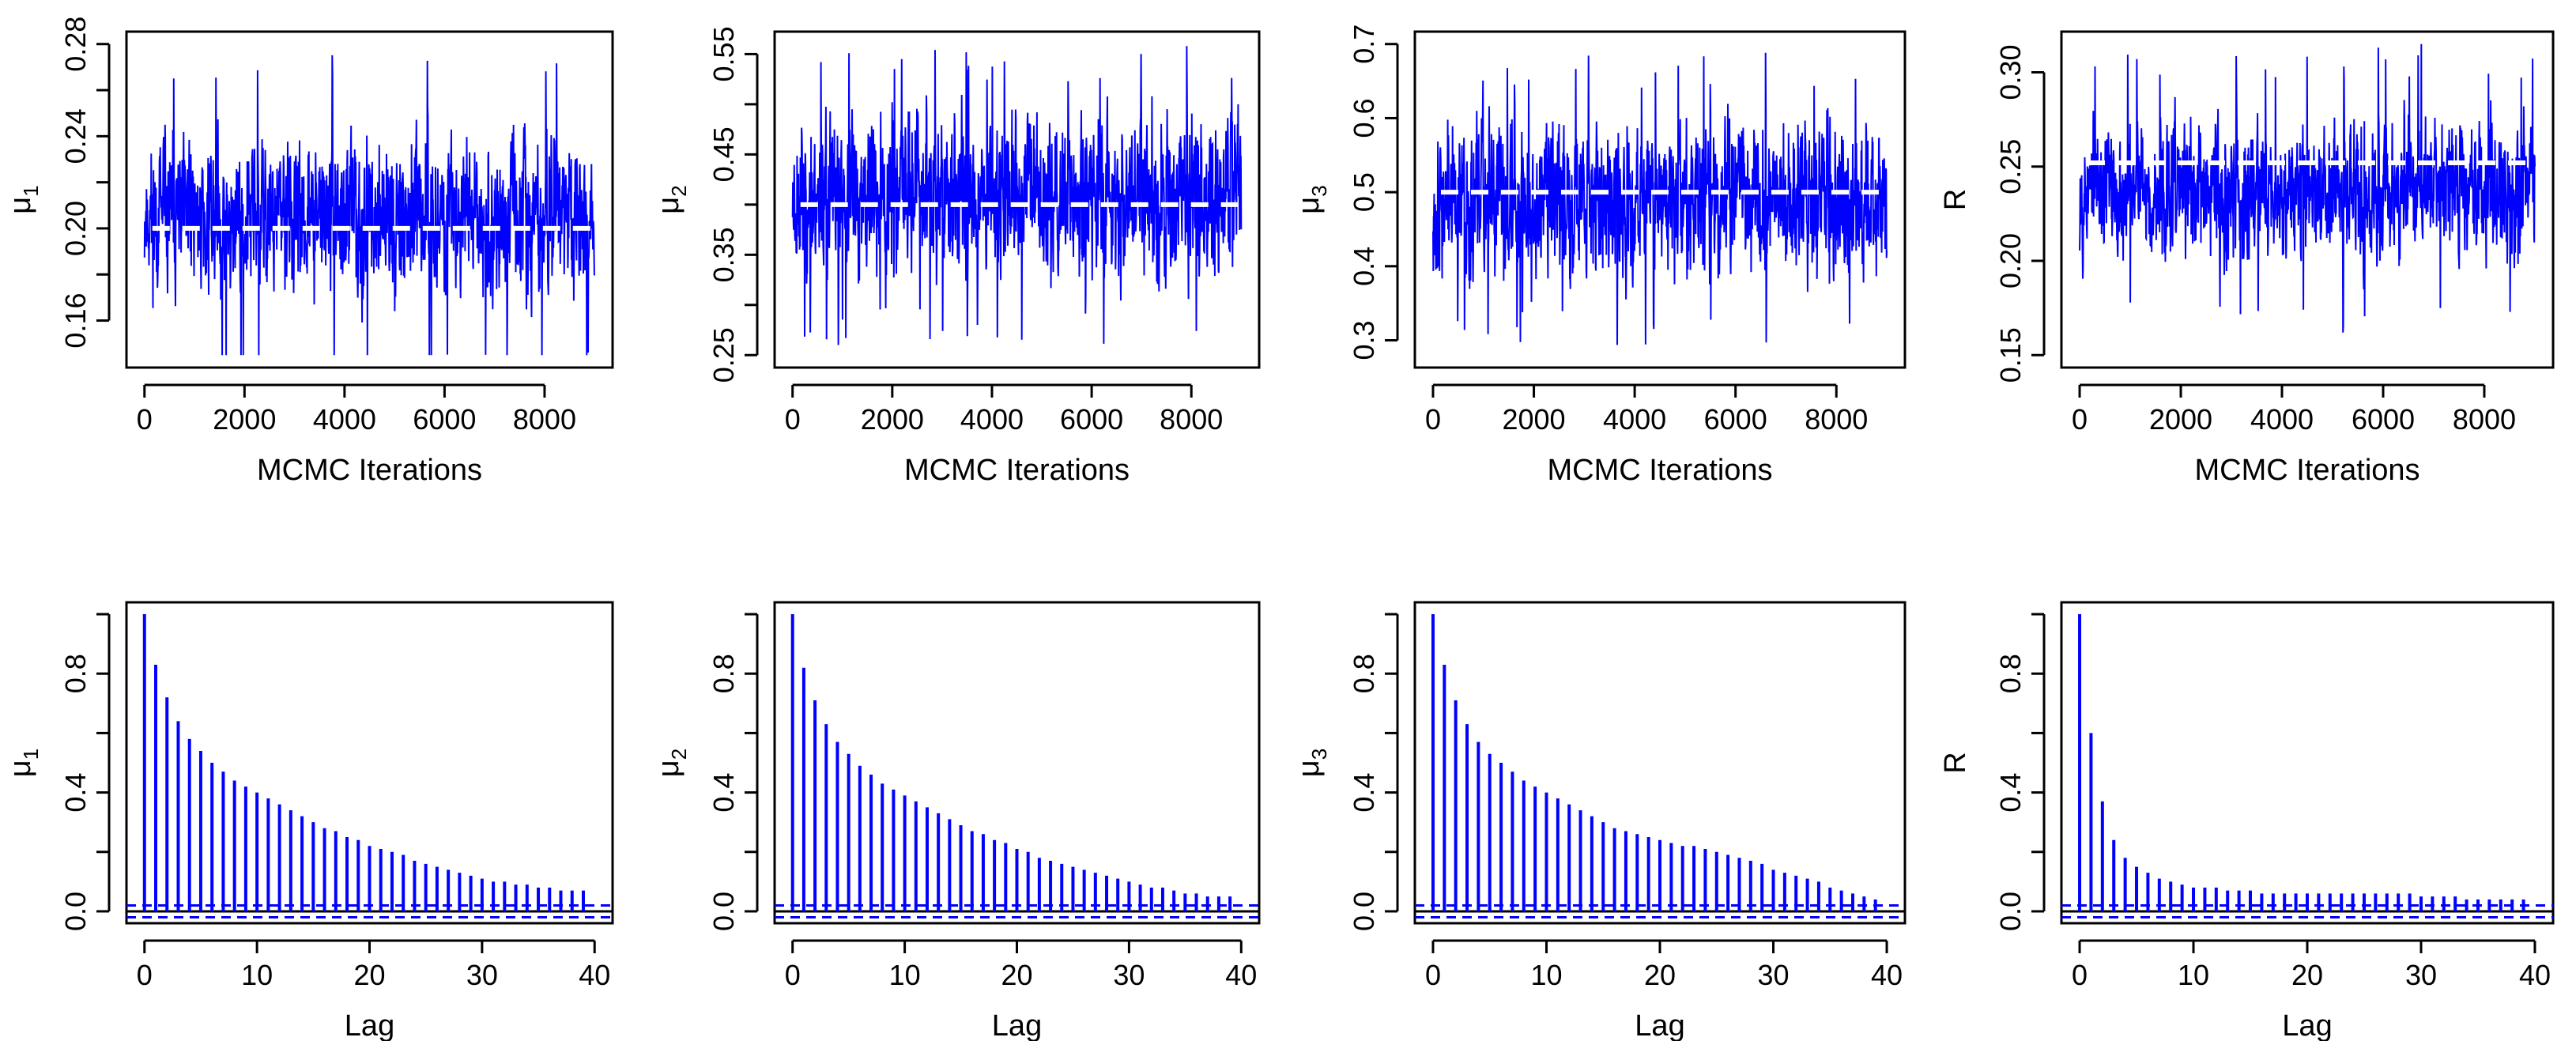  I want to click on y-tick-label: 0.15, so click(2011, 355).